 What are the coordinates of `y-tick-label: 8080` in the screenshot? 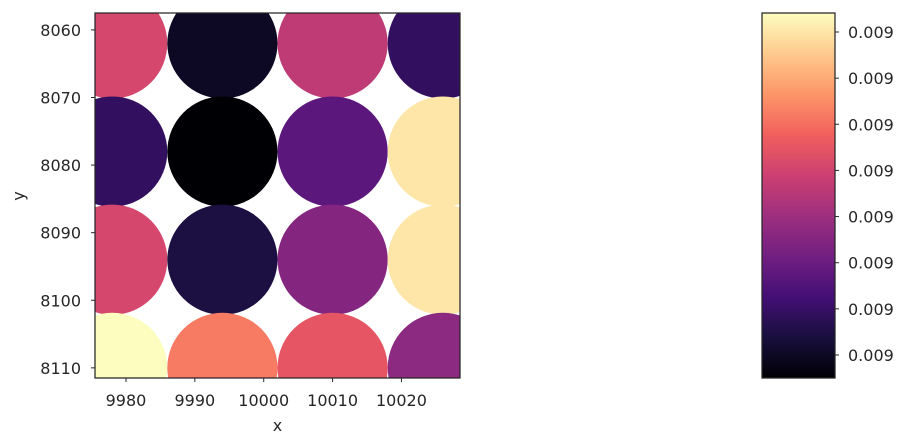 It's located at (60, 165).